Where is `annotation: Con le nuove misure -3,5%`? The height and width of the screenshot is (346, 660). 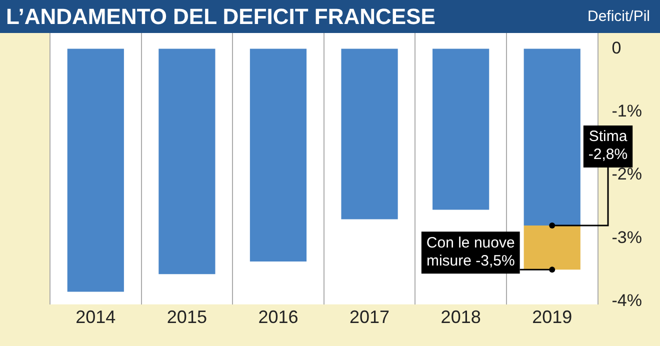 annotation: Con le nuove misure -3,5% is located at coordinates (470, 252).